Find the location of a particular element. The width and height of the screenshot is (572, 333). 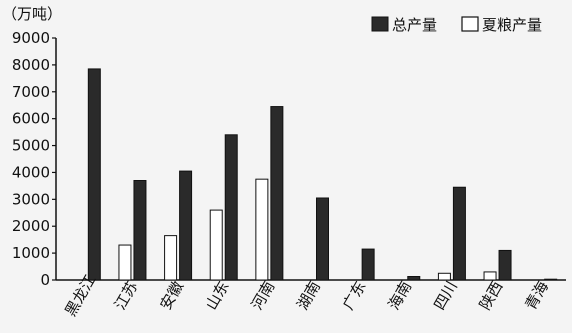

category-label: 海南 is located at coordinates (400, 295).